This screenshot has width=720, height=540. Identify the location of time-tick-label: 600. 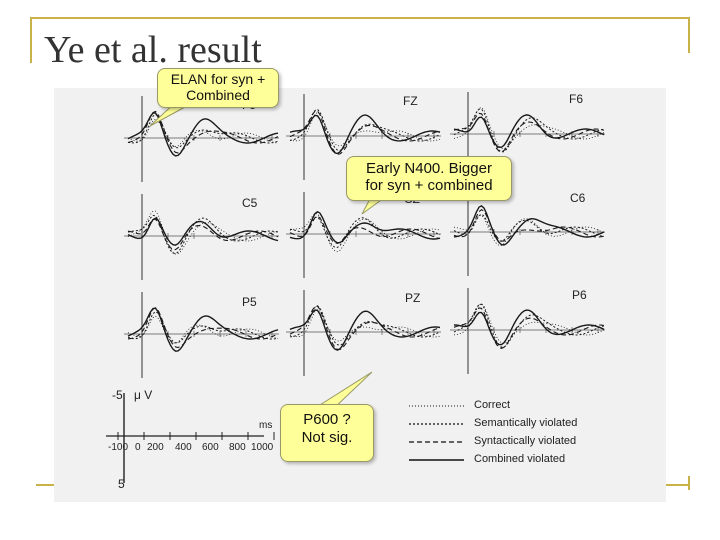
(210, 447).